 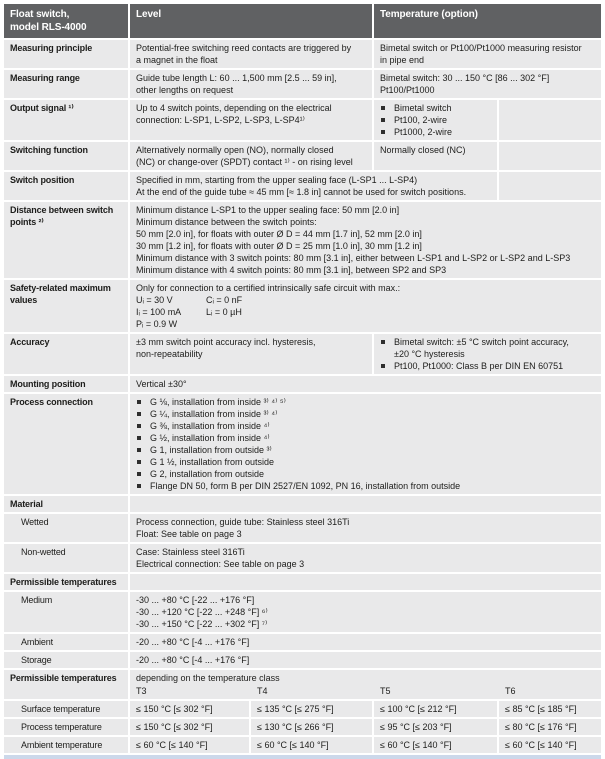 I want to click on bullet-text: G ¼, installation from inside ³⁾ ⁴⁾, so click(x=214, y=414).